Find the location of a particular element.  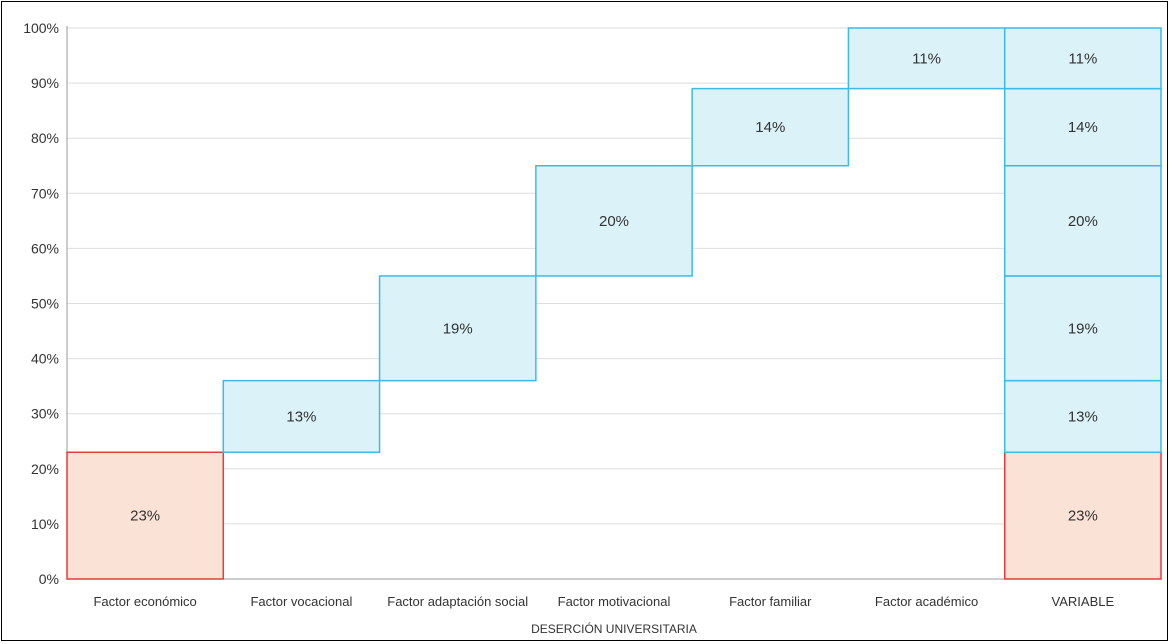

total-segment-value-label: 23% is located at coordinates (1083, 516).